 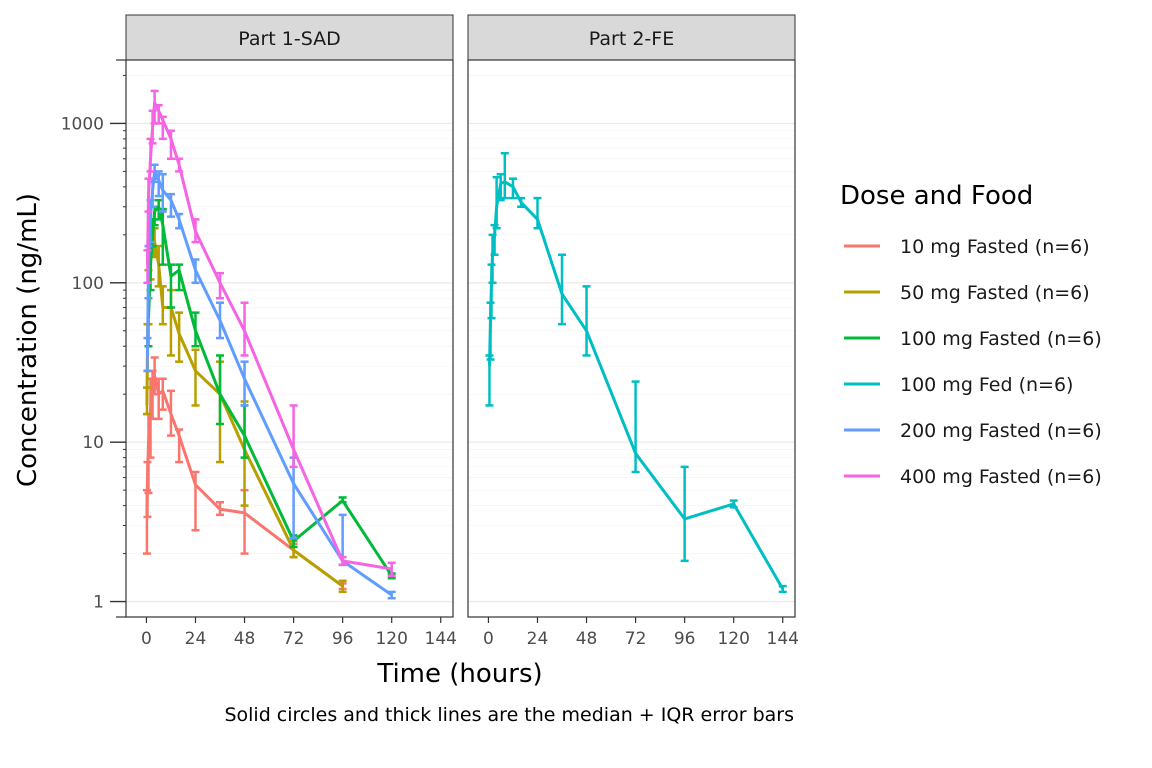 I want to click on legend-label: 200 mg Fasted (n=6), so click(x=1001, y=431).